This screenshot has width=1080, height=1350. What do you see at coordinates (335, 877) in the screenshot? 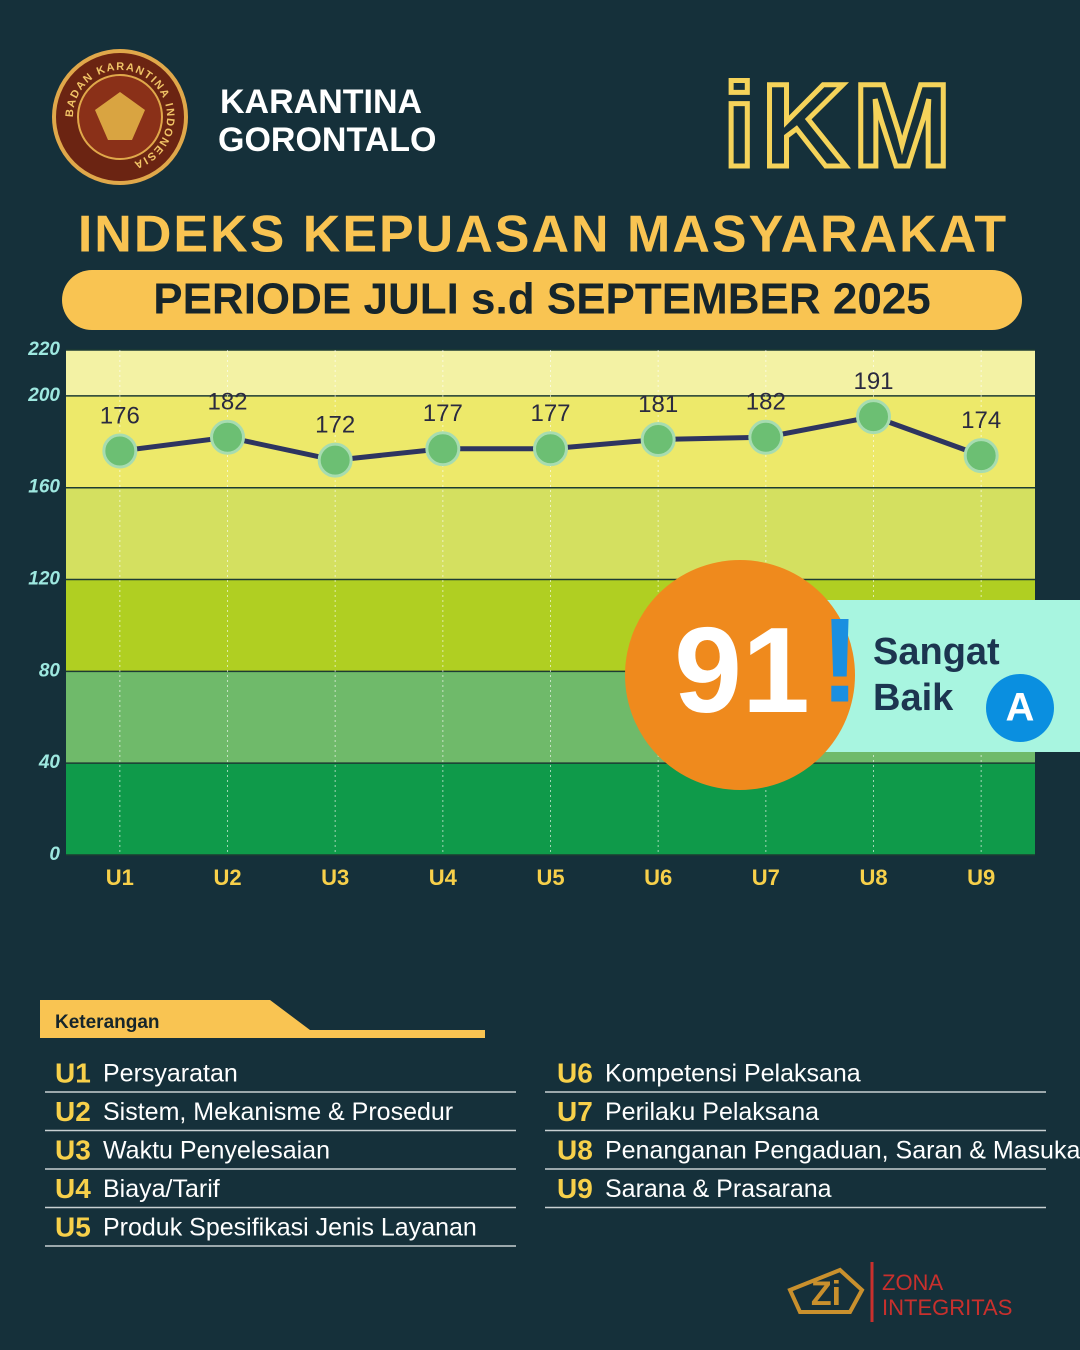
I see `x-tick-label: U3` at bounding box center [335, 877].